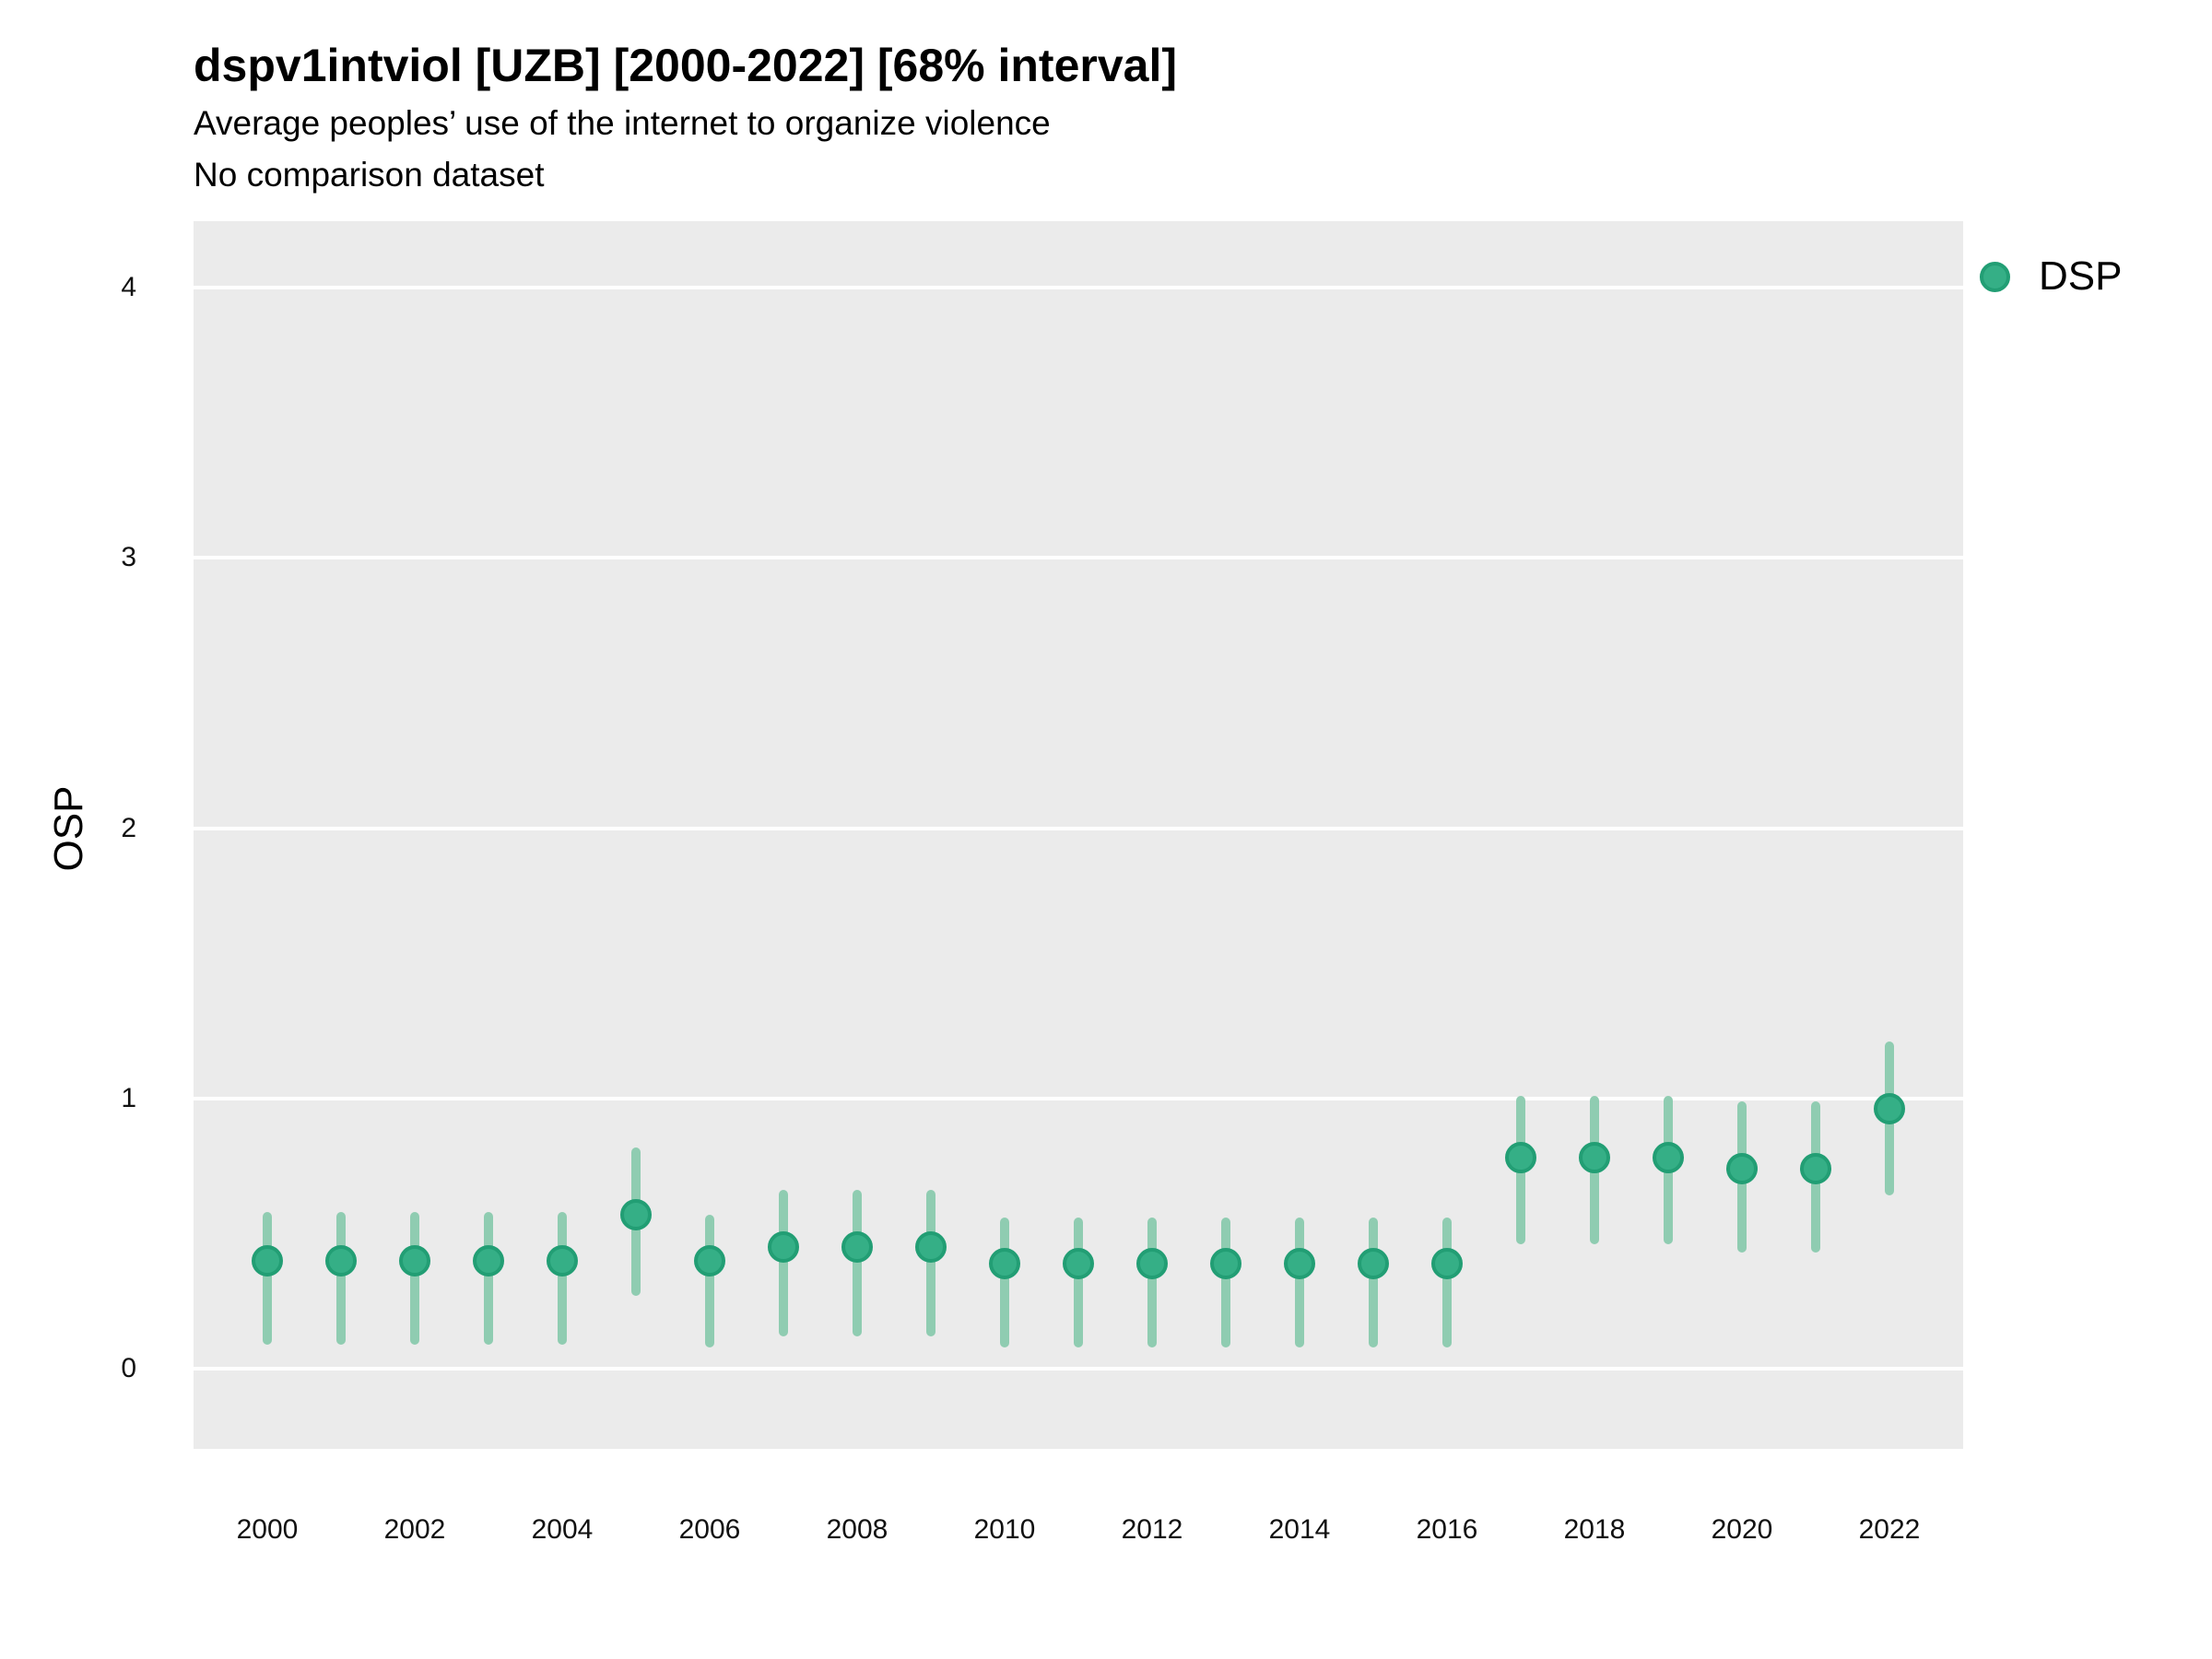  What do you see at coordinates (709, 1529) in the screenshot?
I see `x-tick-label: 2006` at bounding box center [709, 1529].